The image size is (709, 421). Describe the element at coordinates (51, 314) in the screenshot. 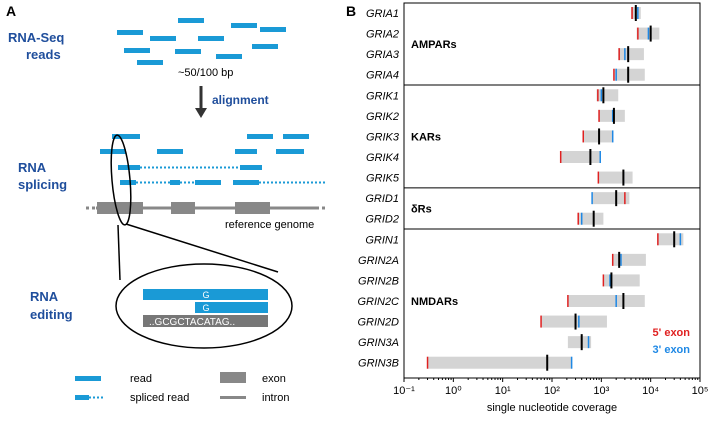

I see `editing-title: editing` at that location.